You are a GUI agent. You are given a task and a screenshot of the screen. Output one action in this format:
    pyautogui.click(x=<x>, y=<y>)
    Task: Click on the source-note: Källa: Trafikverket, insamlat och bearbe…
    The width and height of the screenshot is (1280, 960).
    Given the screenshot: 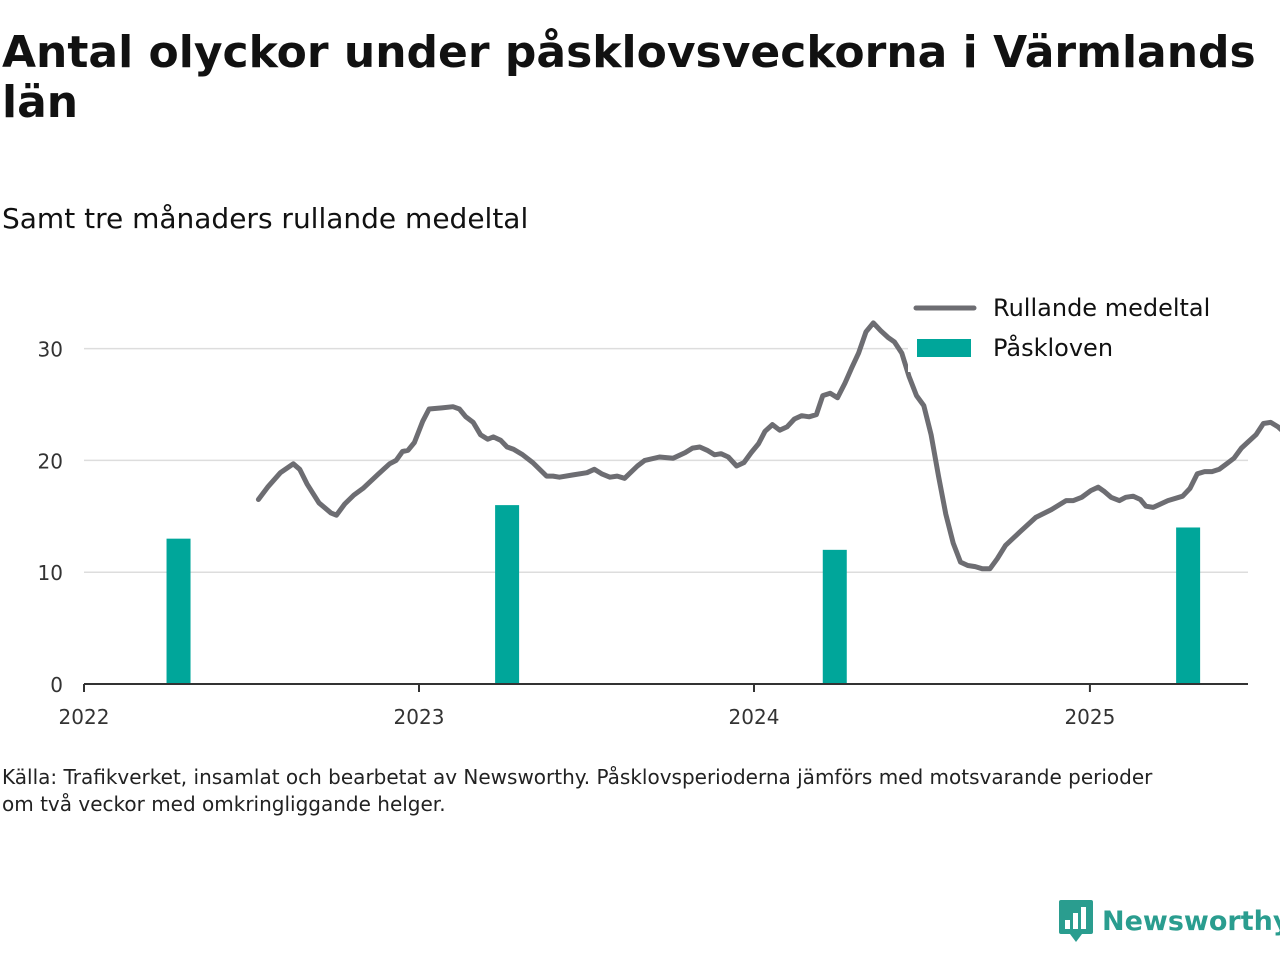 What is the action you would take?
    pyautogui.click(x=617, y=791)
    